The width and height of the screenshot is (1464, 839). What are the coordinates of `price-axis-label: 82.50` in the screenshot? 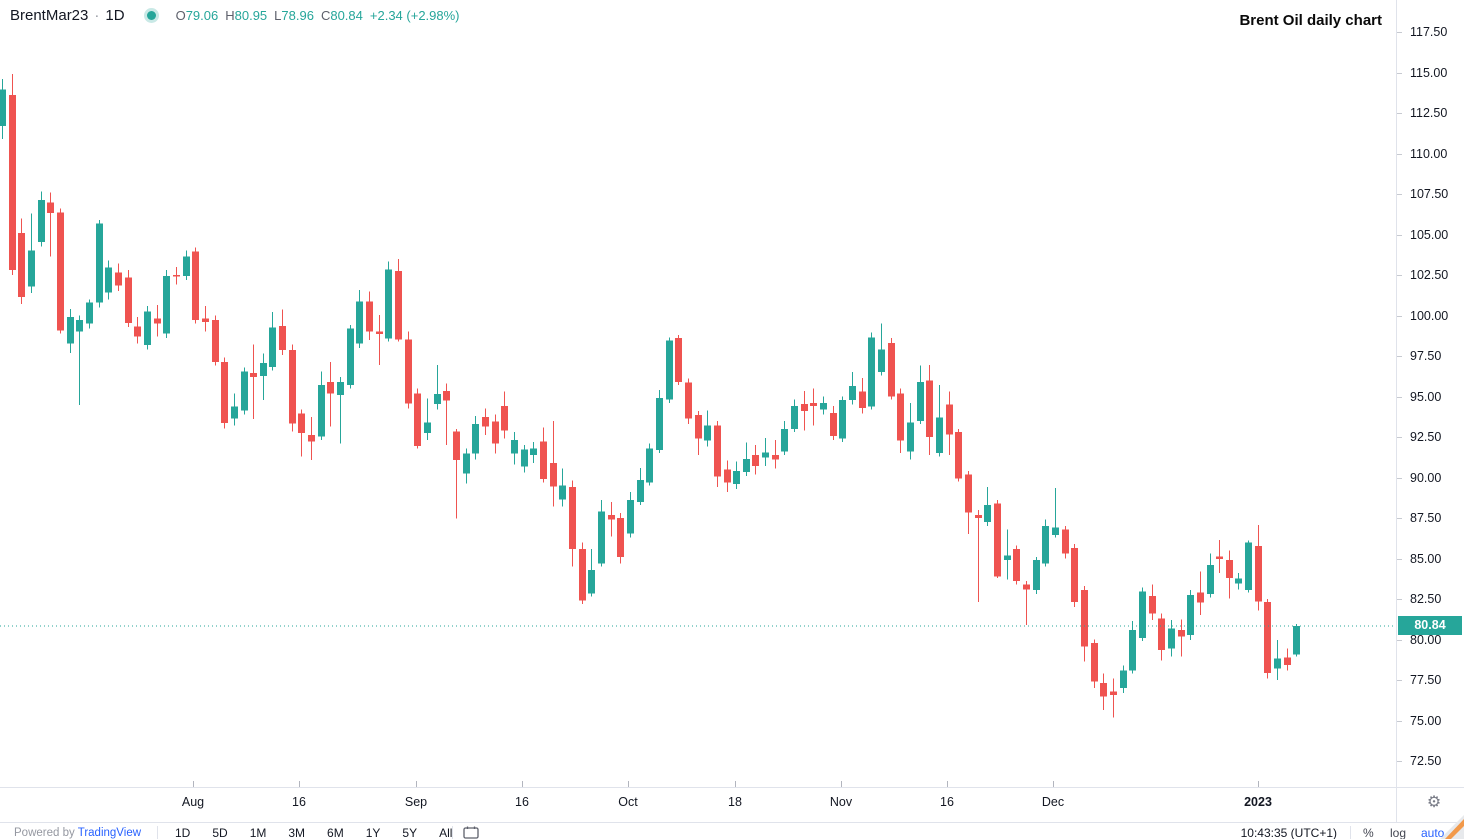 It's located at (1430, 599).